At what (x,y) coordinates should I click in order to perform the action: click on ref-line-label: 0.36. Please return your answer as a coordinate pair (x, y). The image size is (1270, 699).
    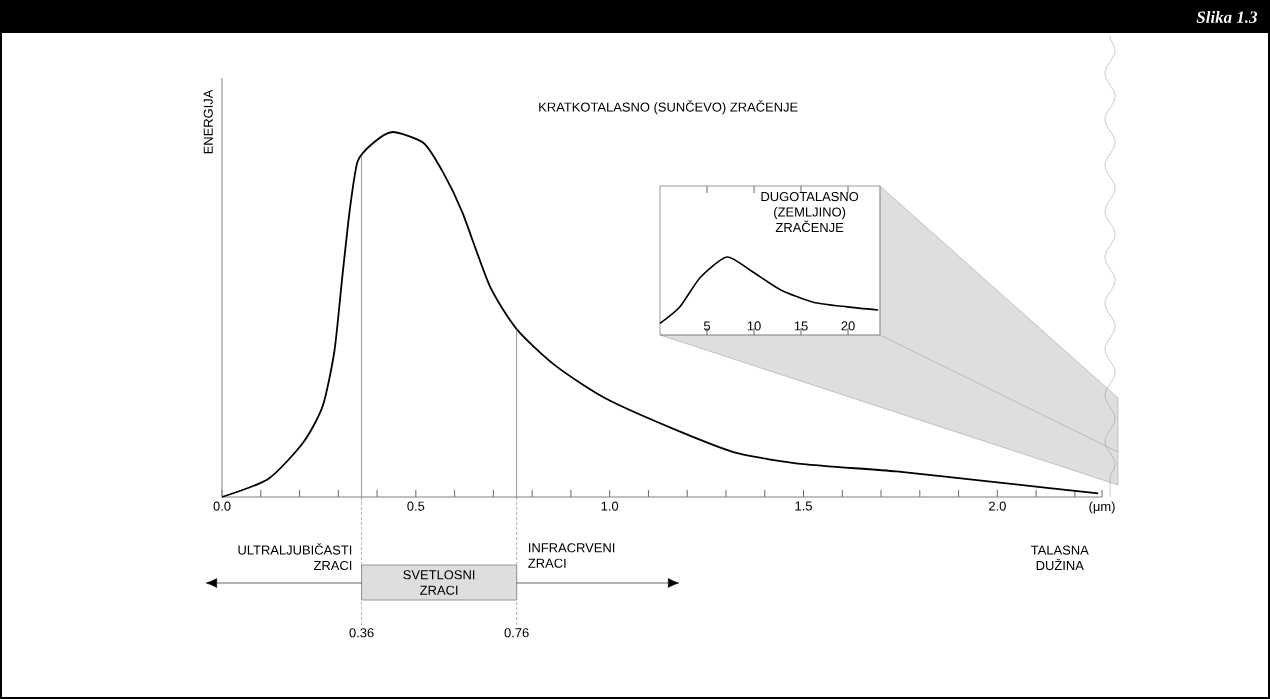
    Looking at the image, I should click on (361, 633).